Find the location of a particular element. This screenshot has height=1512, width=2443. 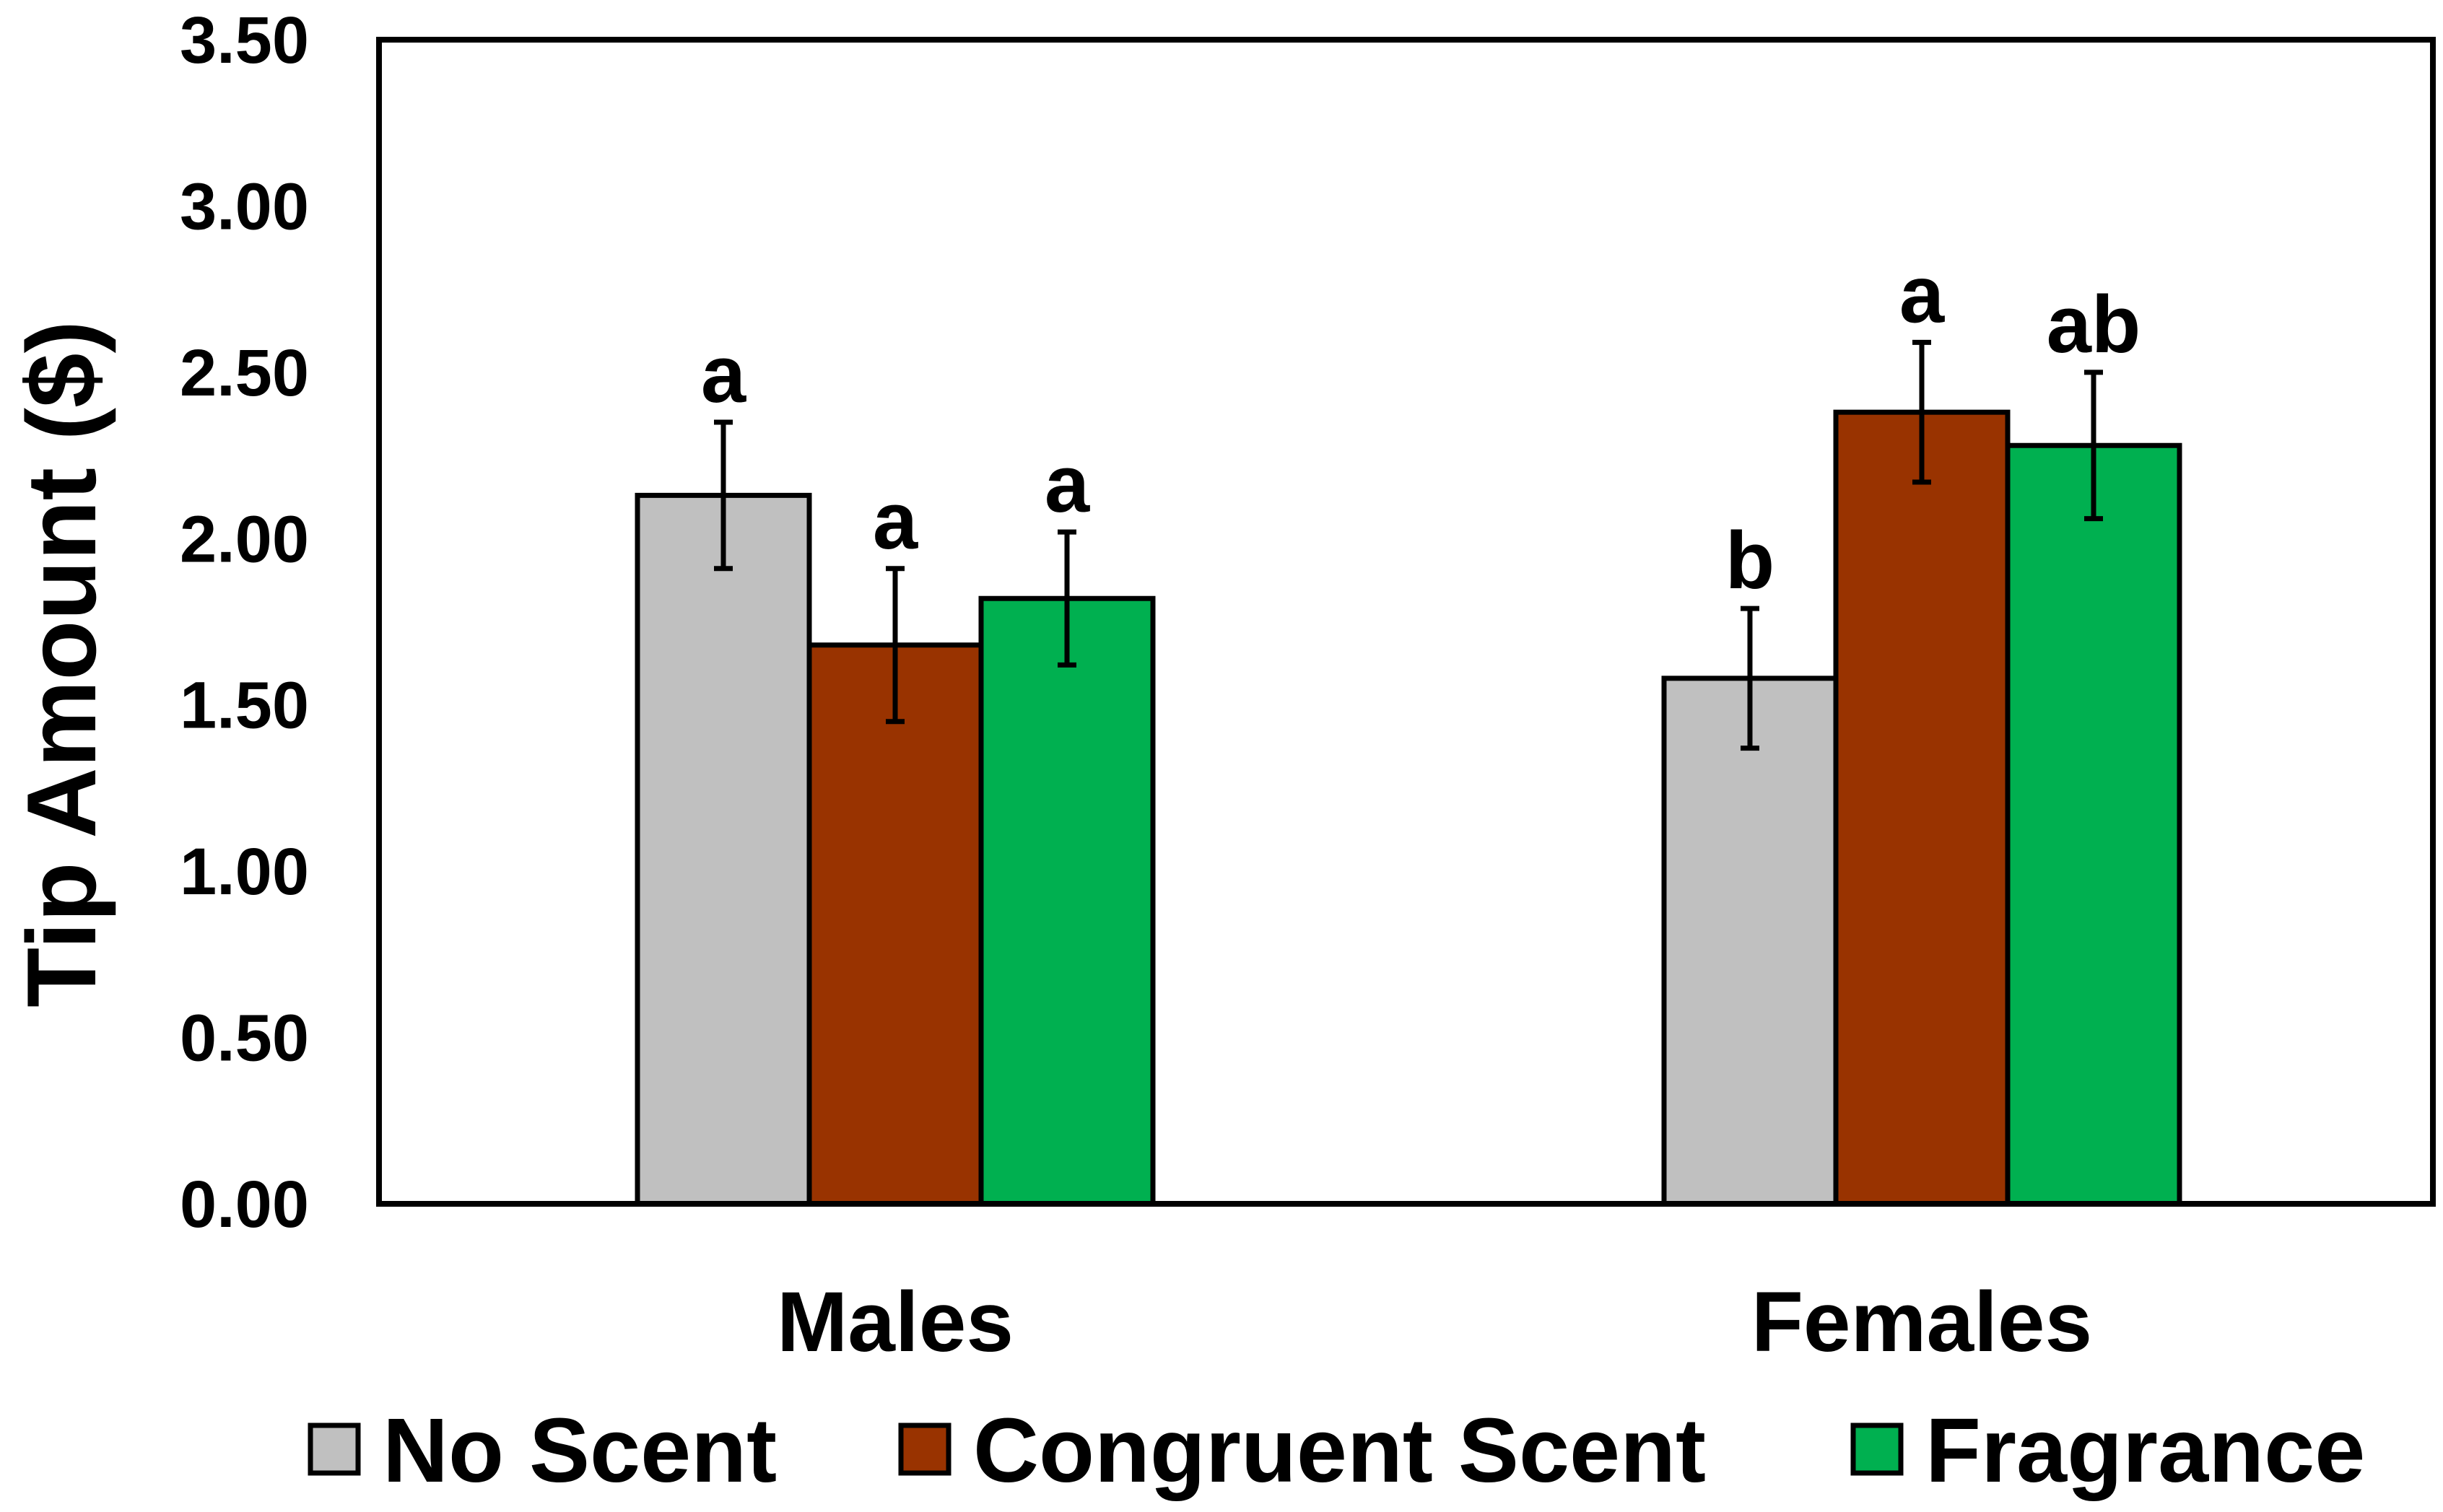

legend: No Scent Congruent Scent Fragrance is located at coordinates (1336, 1450).